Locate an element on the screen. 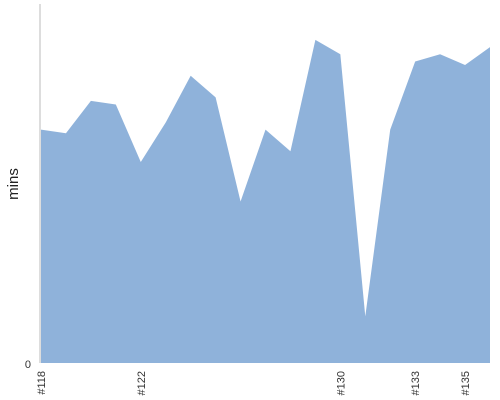 This screenshot has width=500, height=400. x-axis-ticks: #118#122#130#133#135#137 is located at coordinates (254, 383).